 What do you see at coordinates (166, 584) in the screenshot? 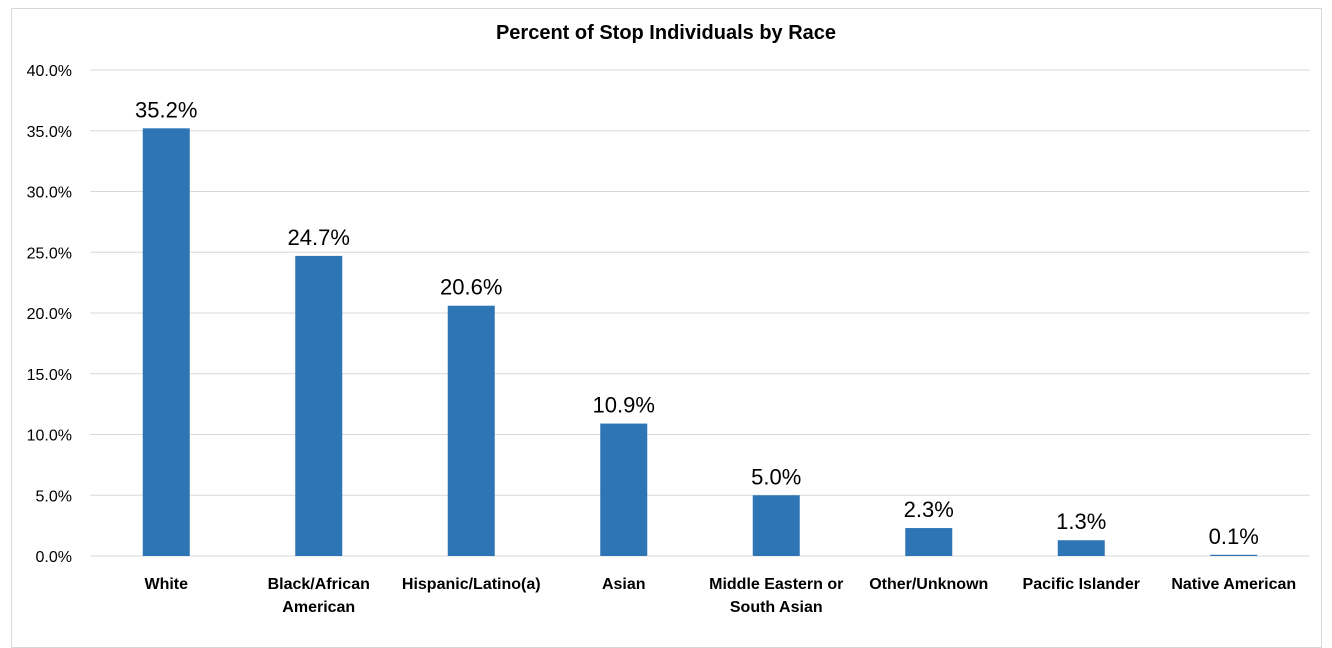
I see `x-category-label: White` at bounding box center [166, 584].